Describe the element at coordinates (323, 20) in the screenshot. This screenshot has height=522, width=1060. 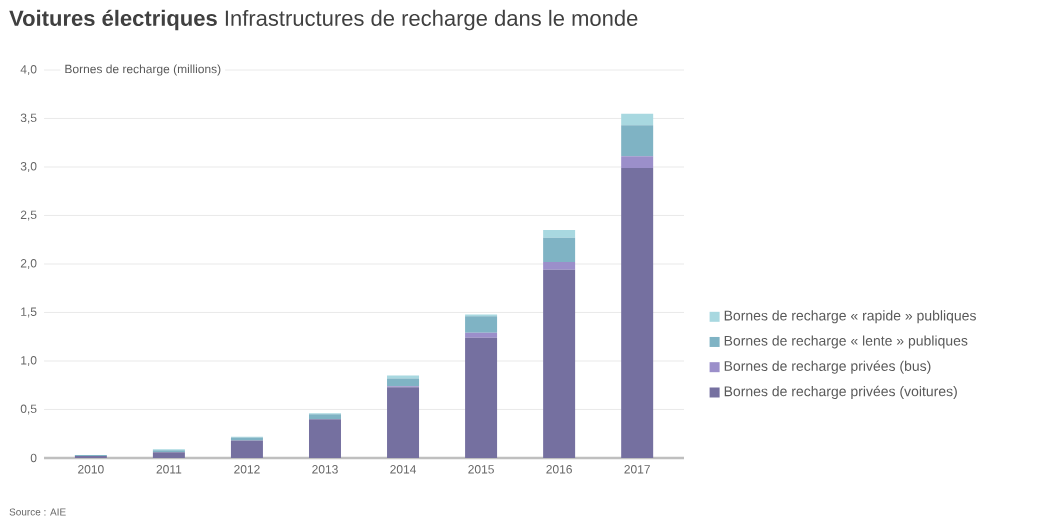
I see `chart-title: Voitures électriques Infrastructures de recharge dans le monde` at that location.